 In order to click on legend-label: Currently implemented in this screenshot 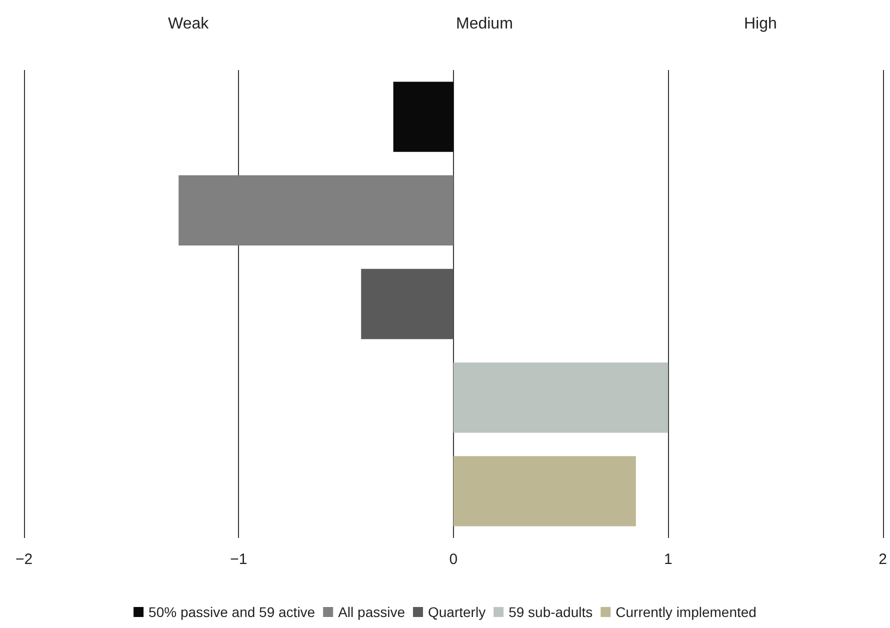, I will do `click(686, 612)`.